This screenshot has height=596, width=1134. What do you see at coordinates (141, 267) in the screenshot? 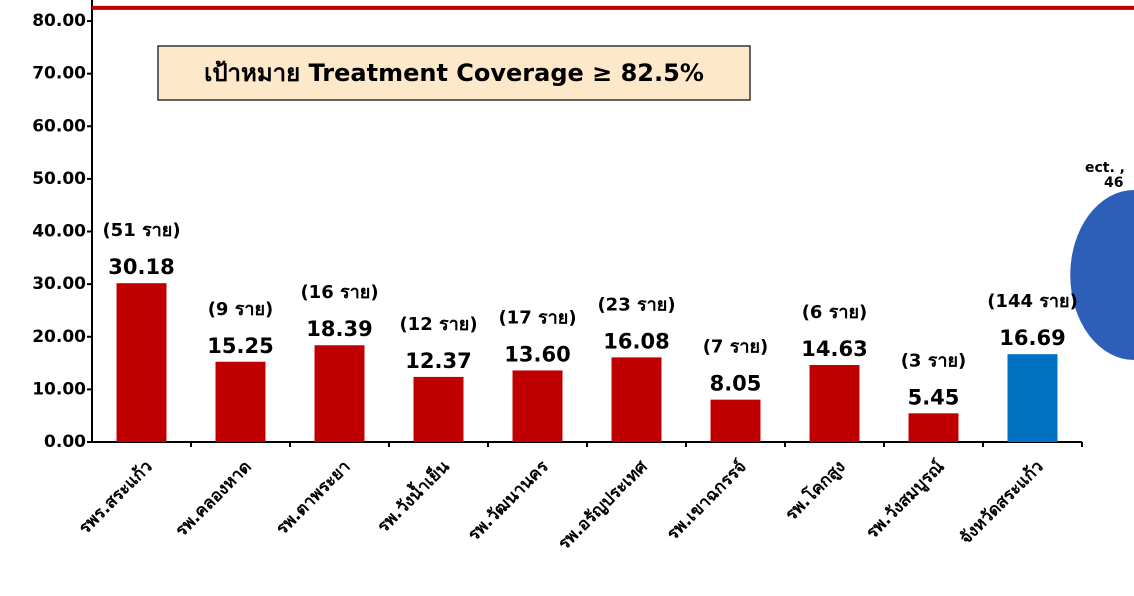
I see `value-label: 30.18` at bounding box center [141, 267].